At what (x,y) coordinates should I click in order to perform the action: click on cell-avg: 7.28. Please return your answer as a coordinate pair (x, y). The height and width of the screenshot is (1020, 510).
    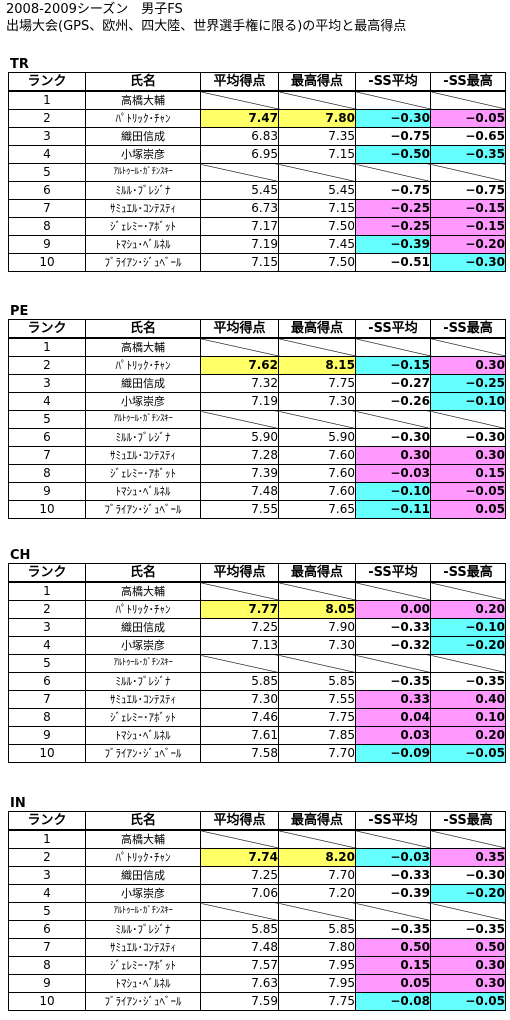
    Looking at the image, I should click on (239, 455).